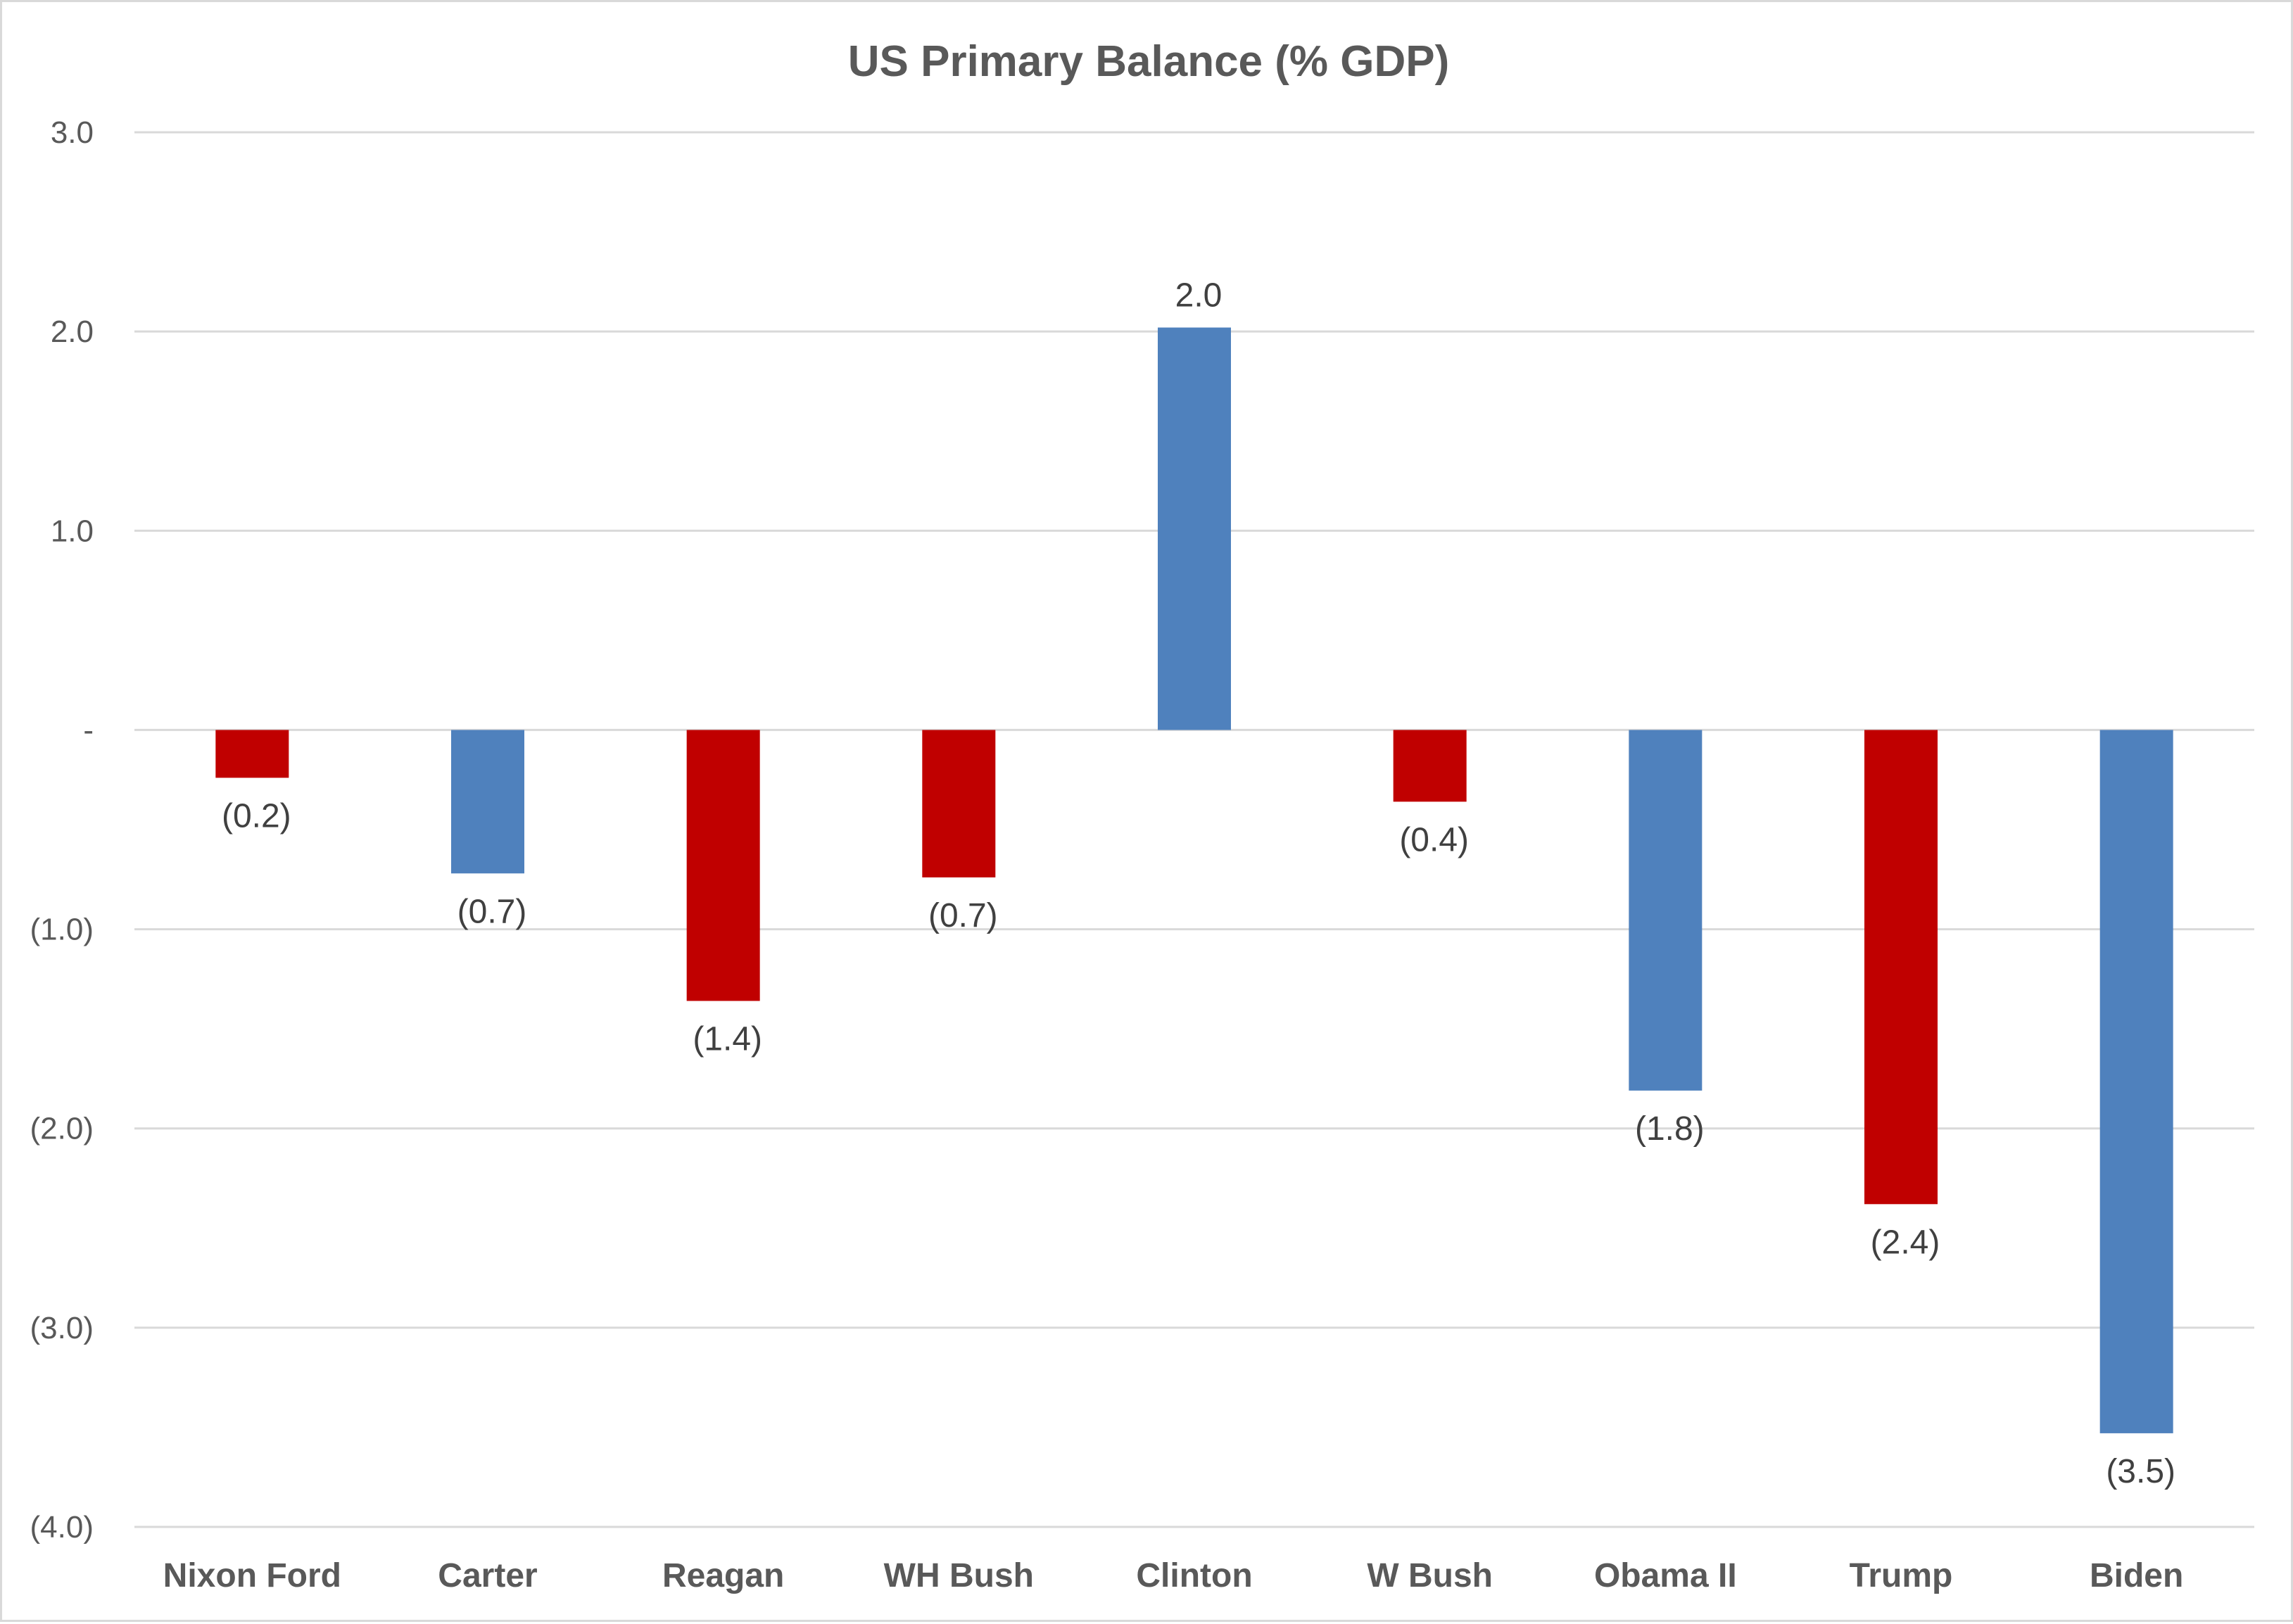 This screenshot has width=2293, height=1624. What do you see at coordinates (72, 531) in the screenshot?
I see `y-tick-label: 1.0` at bounding box center [72, 531].